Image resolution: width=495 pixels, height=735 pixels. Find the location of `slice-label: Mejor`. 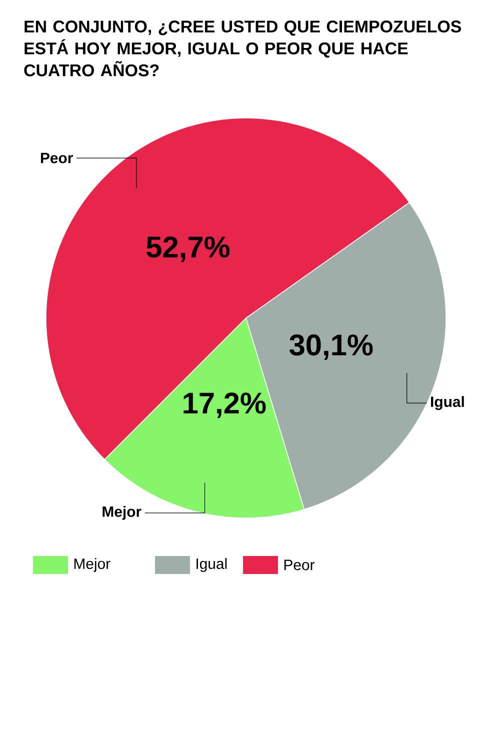

slice-label: Mejor is located at coordinates (122, 513).